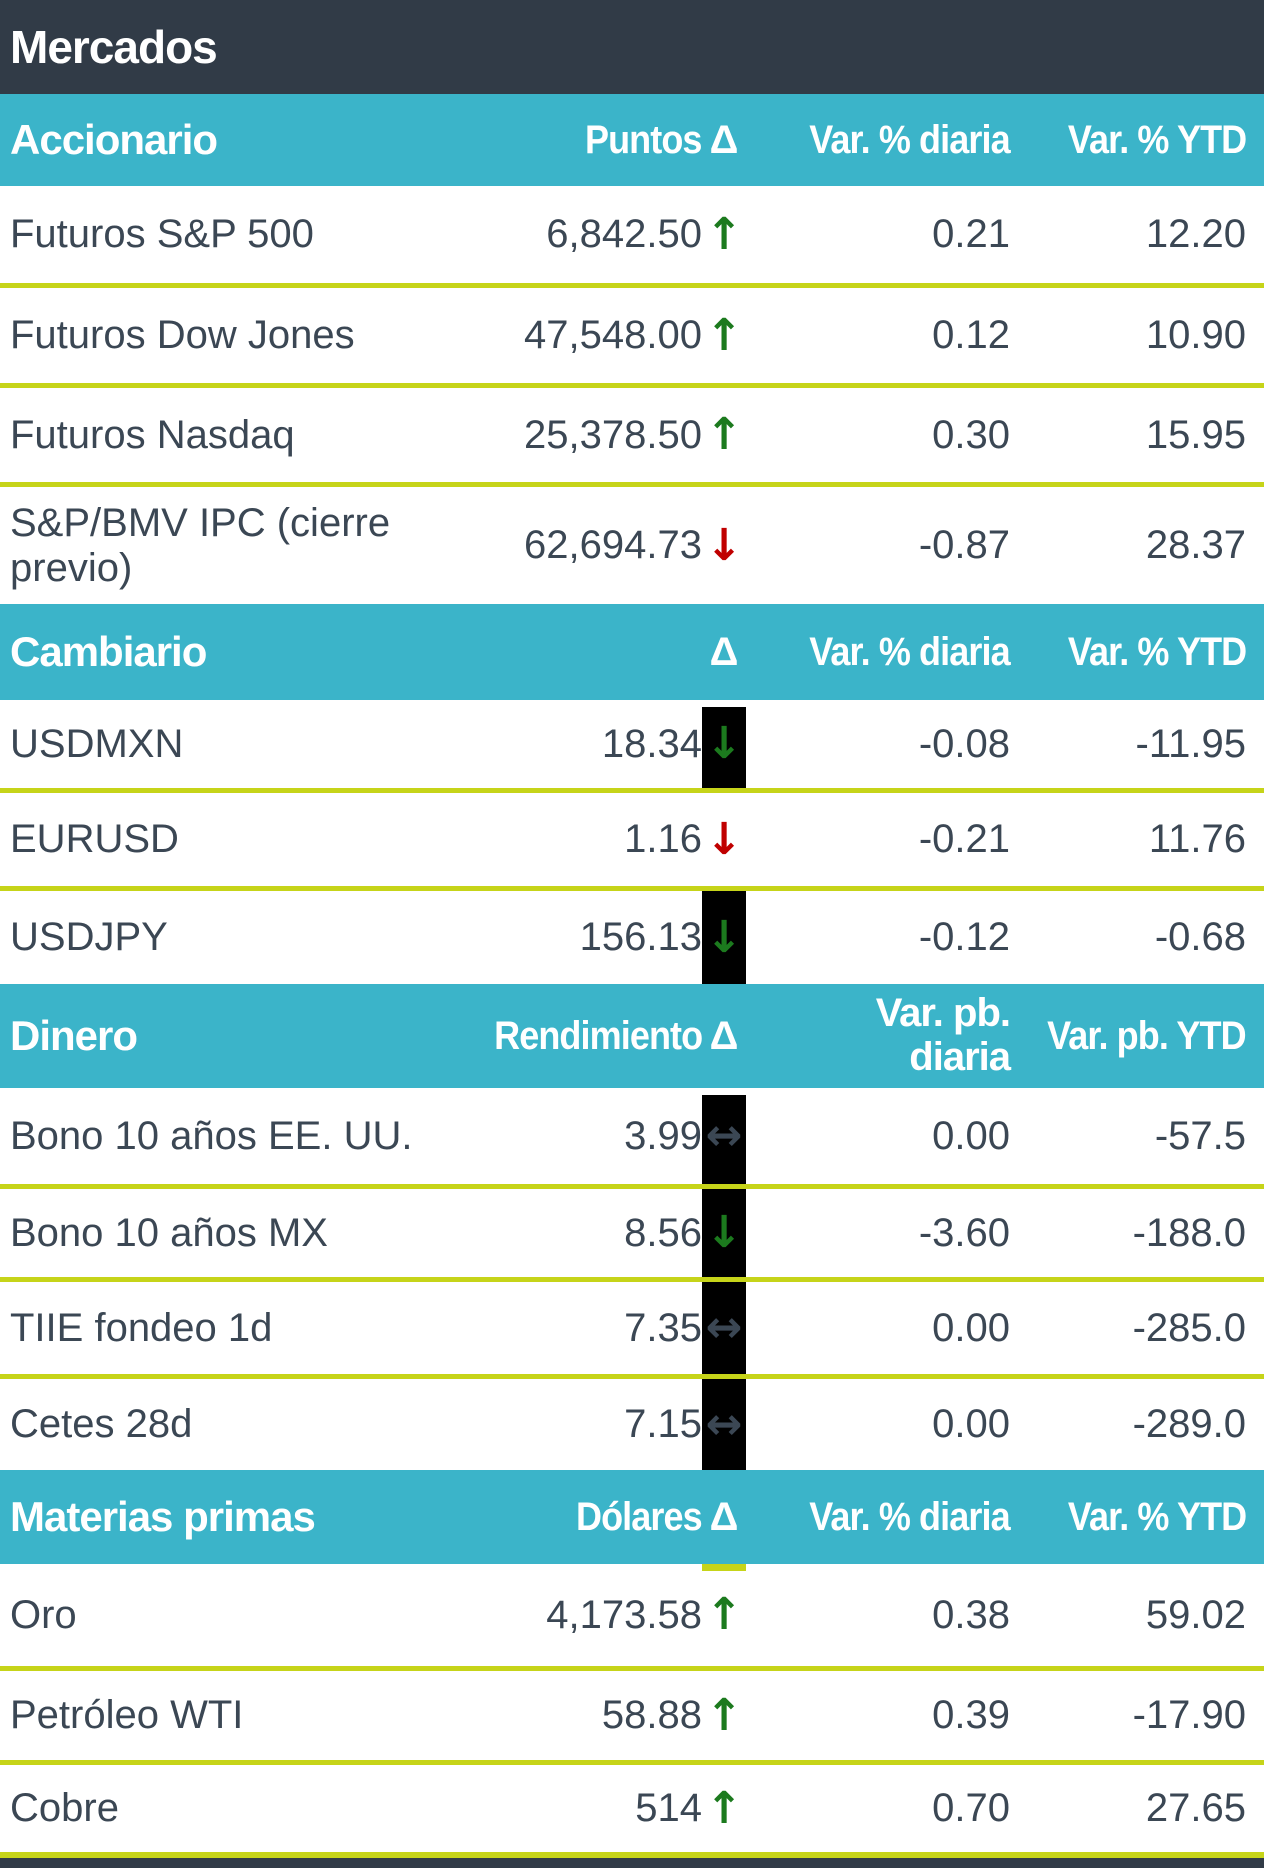  Describe the element at coordinates (1200, 1135) in the screenshot. I see `ytd-change: -57.5` at that location.